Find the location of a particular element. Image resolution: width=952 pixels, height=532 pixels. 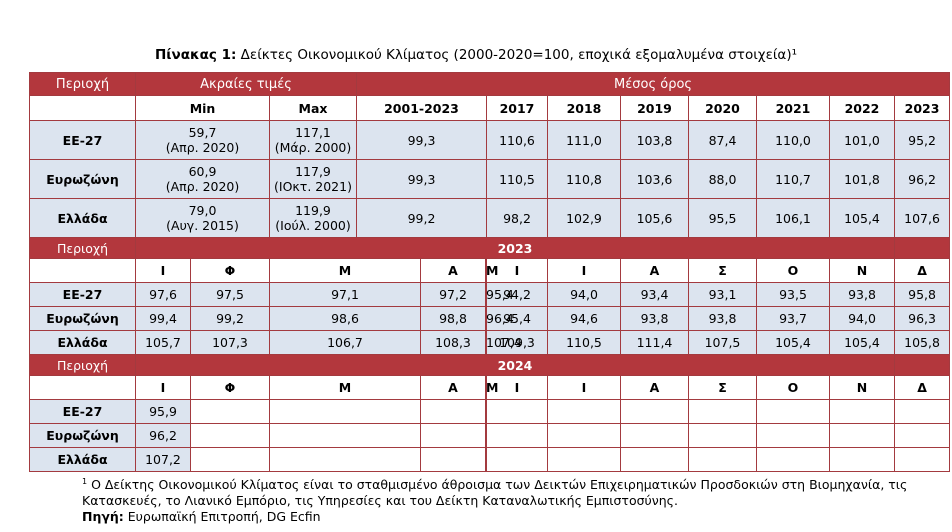

value-cell: 107,3 is located at coordinates (230, 342).